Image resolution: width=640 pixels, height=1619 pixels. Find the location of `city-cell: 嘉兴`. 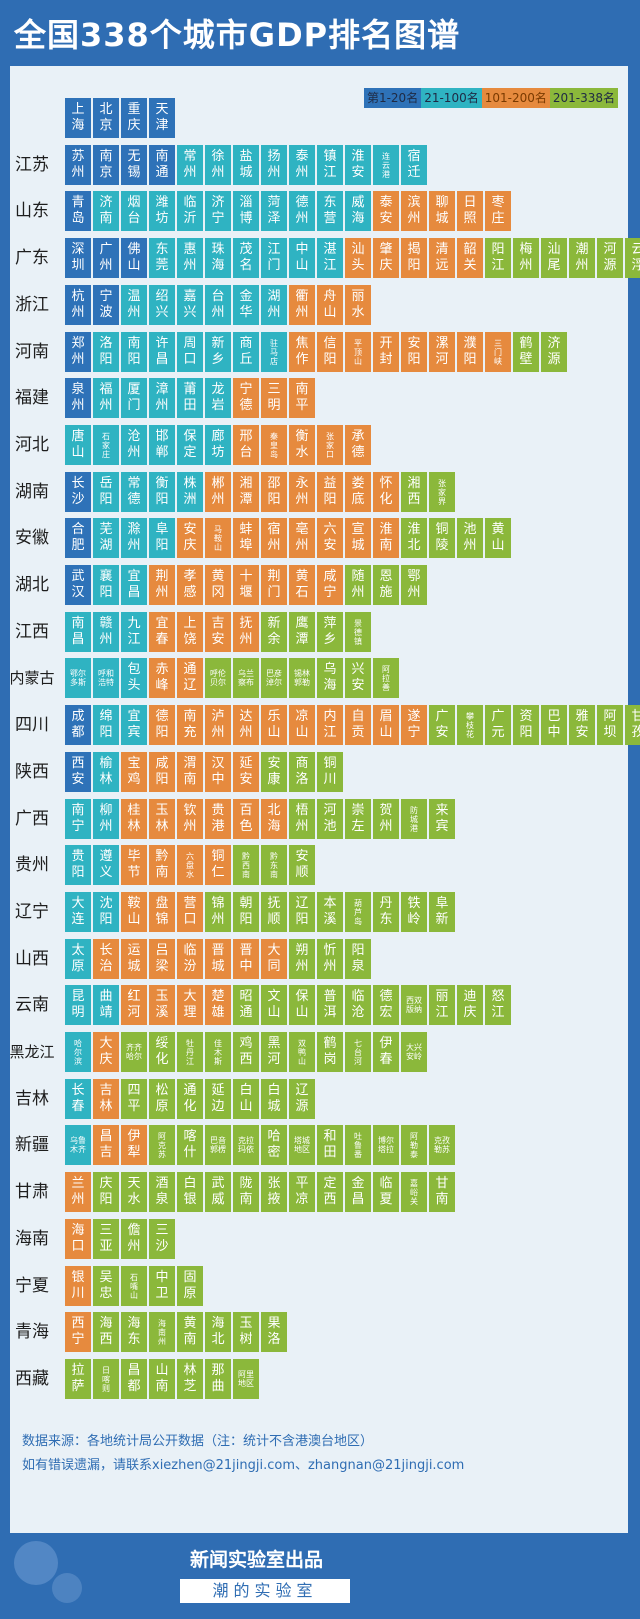

city-cell: 嘉兴 is located at coordinates (190, 305).